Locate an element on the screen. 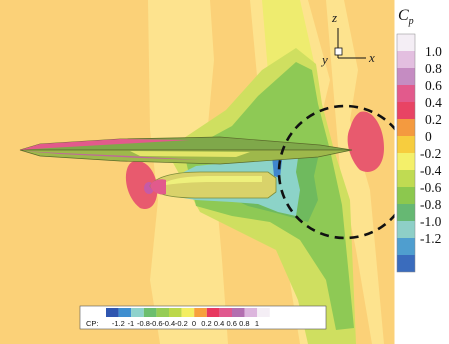 The height and width of the screenshot is (344, 449). horizontal-legend-prefix: CP: is located at coordinates (92, 323).